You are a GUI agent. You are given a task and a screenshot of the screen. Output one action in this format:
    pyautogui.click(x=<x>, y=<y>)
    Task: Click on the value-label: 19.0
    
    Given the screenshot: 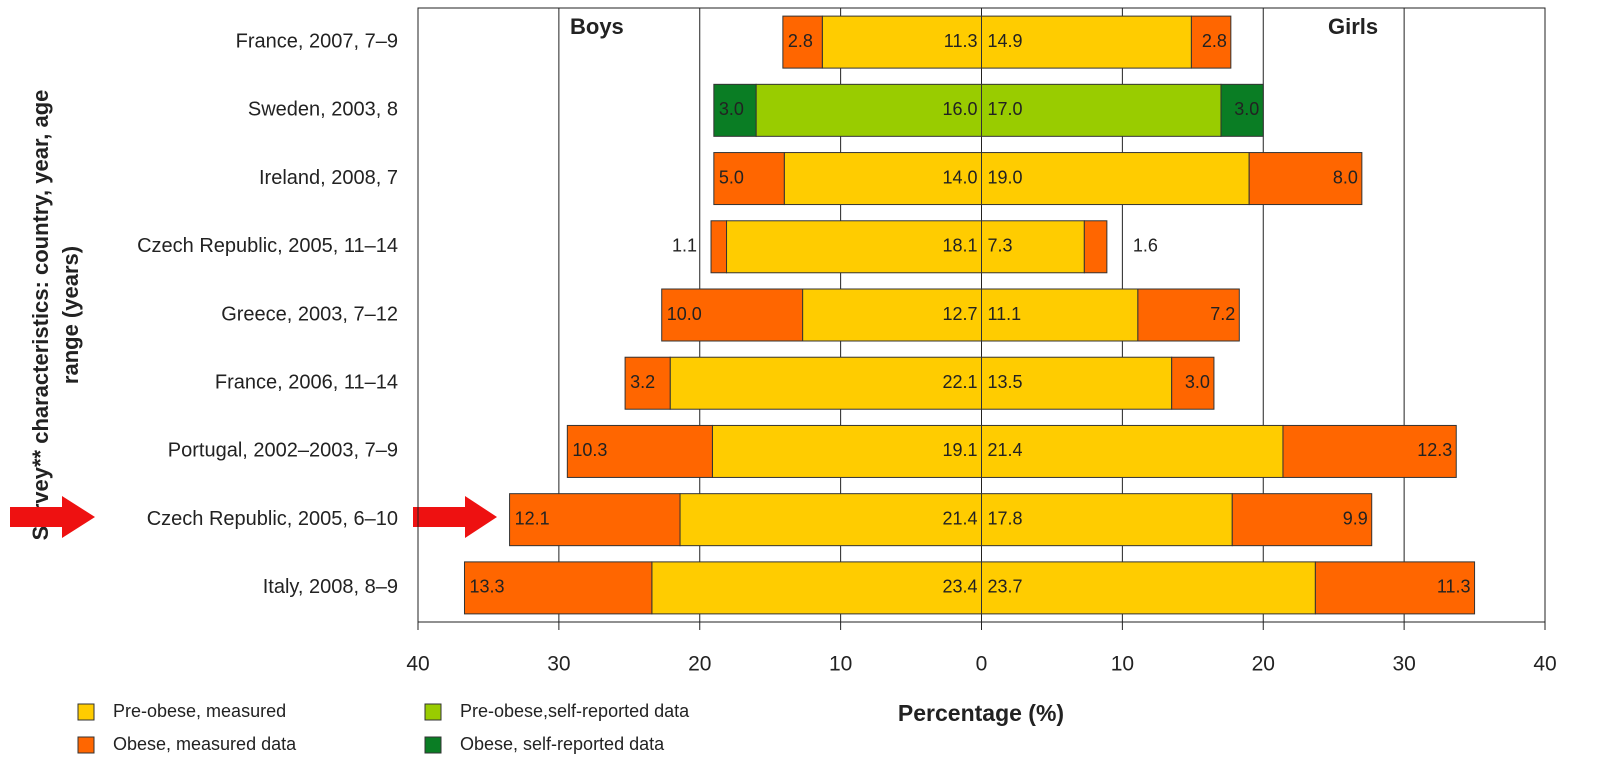 What is the action you would take?
    pyautogui.click(x=1005, y=177)
    